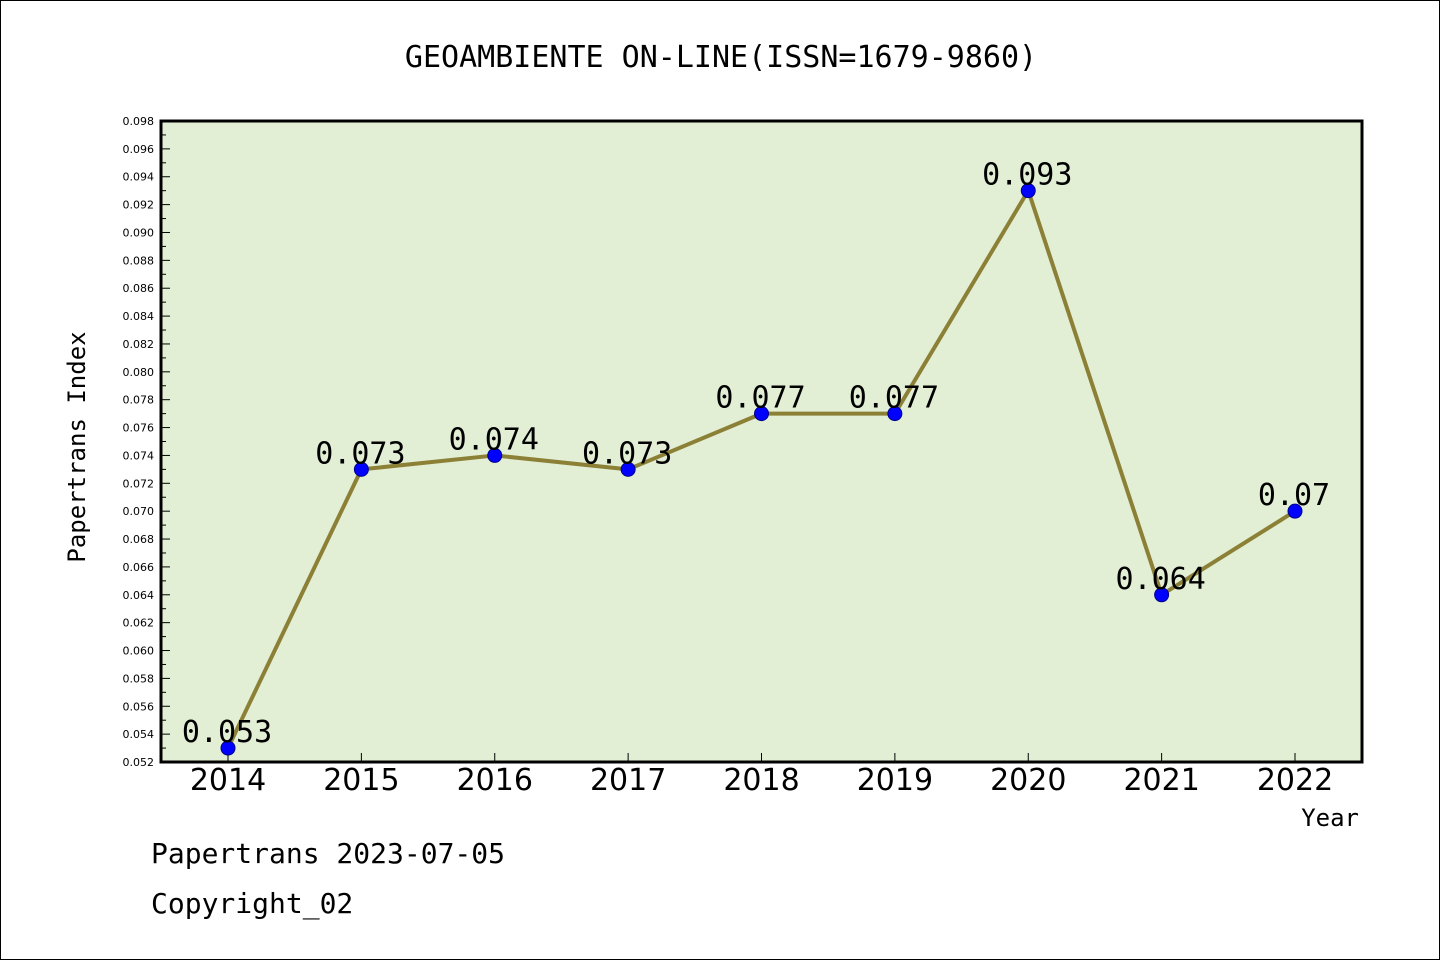  I want to click on y-tick-label: 0.072, so click(139, 483).